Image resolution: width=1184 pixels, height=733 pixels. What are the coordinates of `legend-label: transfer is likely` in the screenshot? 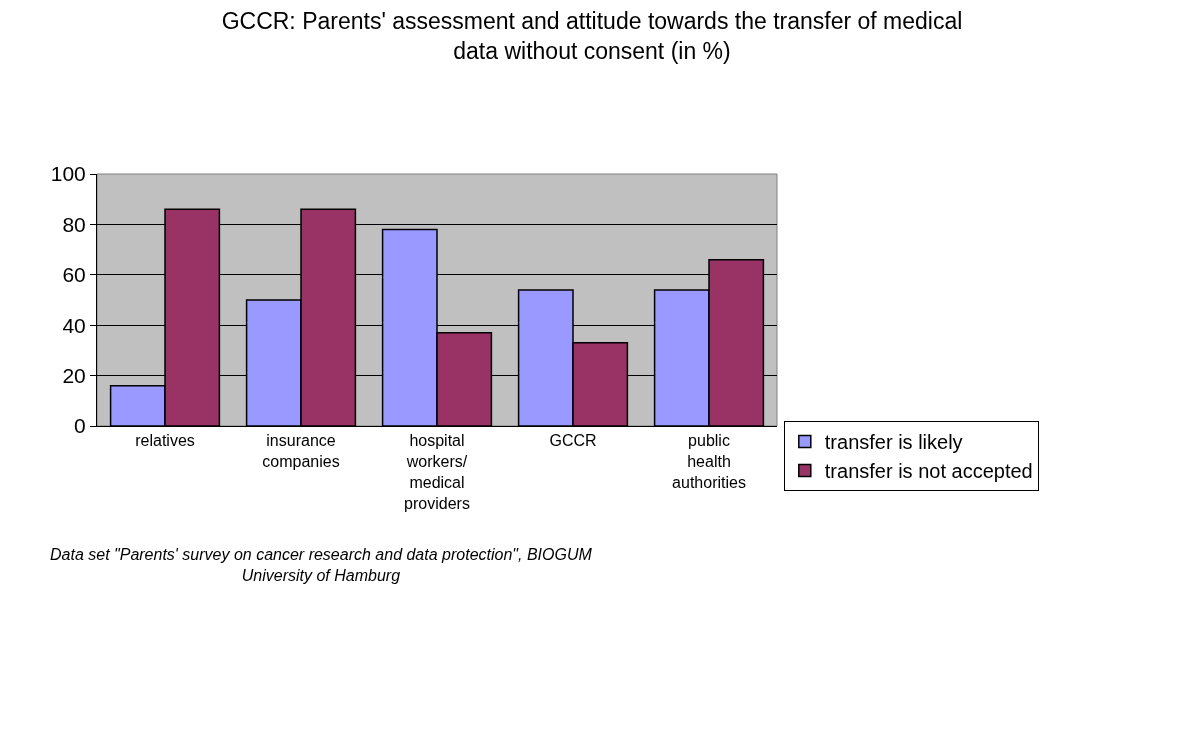 It's located at (893, 442).